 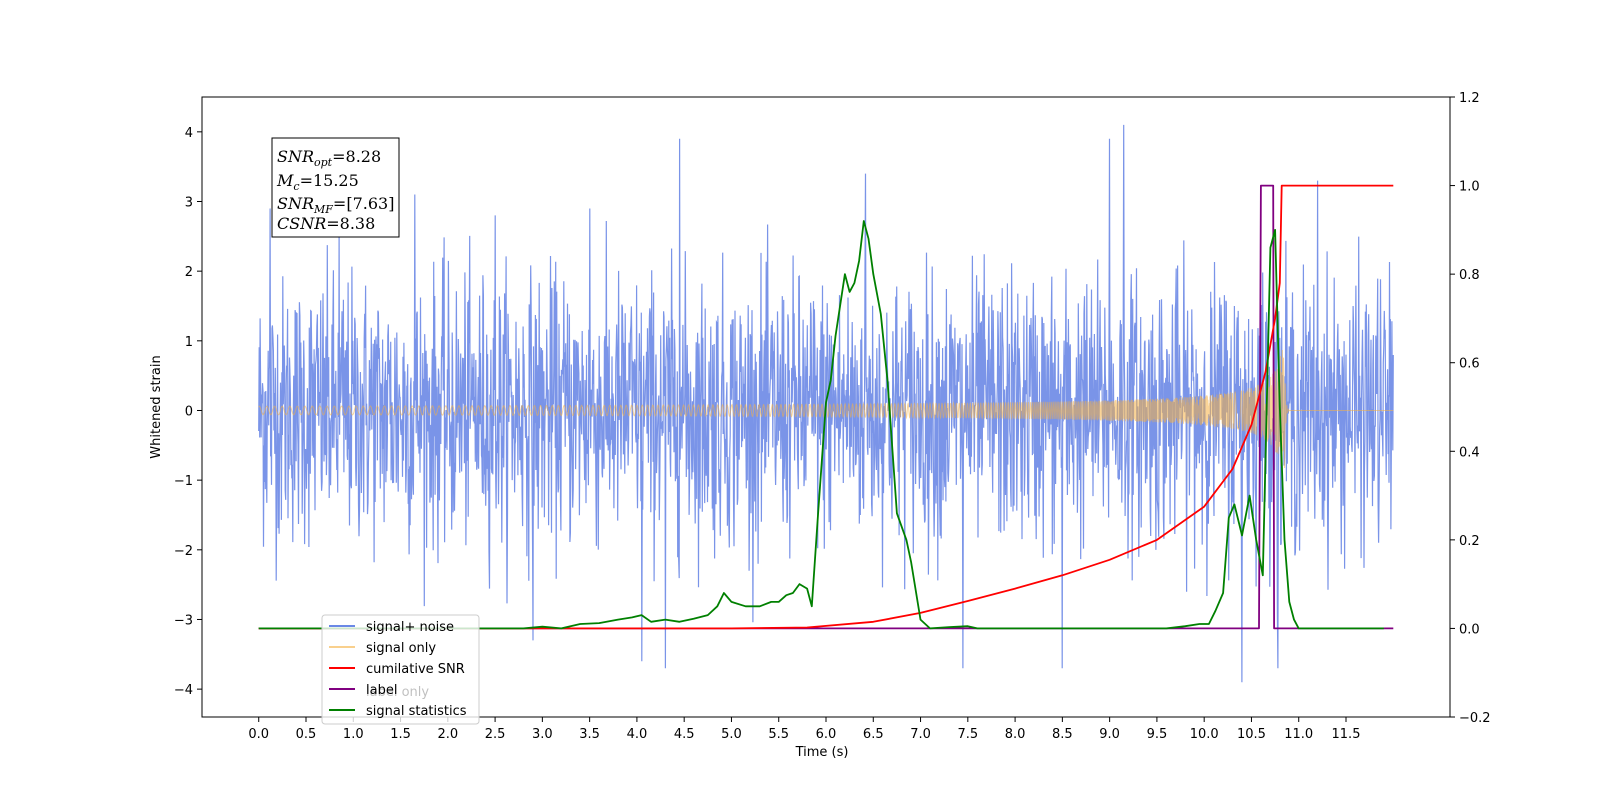 What do you see at coordinates (400, 734) in the screenshot?
I see `x-tick-label: 1.5` at bounding box center [400, 734].